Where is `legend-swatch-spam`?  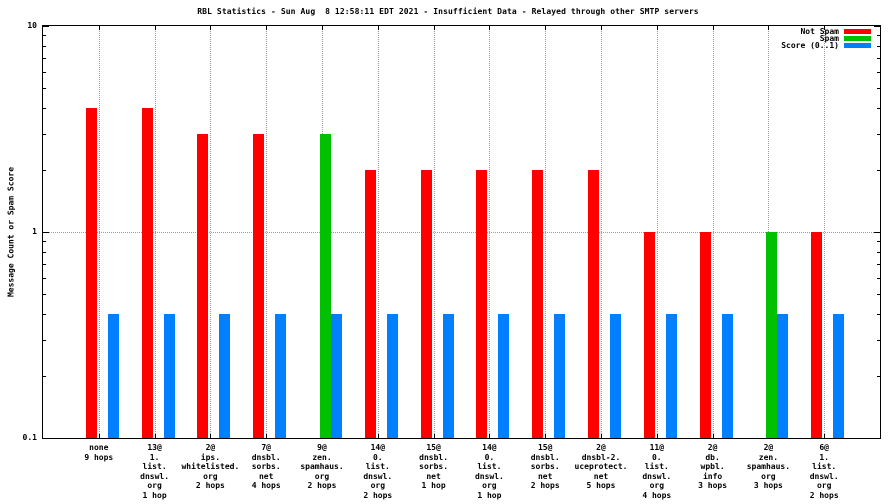
legend-swatch-spam is located at coordinates (857, 38).